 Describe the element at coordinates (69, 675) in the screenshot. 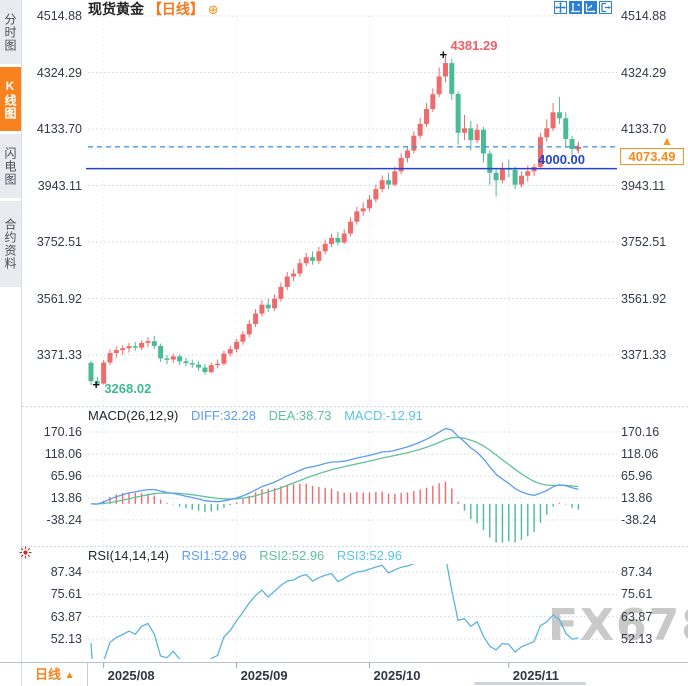

I see `chevron-up-icon: ▲` at that location.